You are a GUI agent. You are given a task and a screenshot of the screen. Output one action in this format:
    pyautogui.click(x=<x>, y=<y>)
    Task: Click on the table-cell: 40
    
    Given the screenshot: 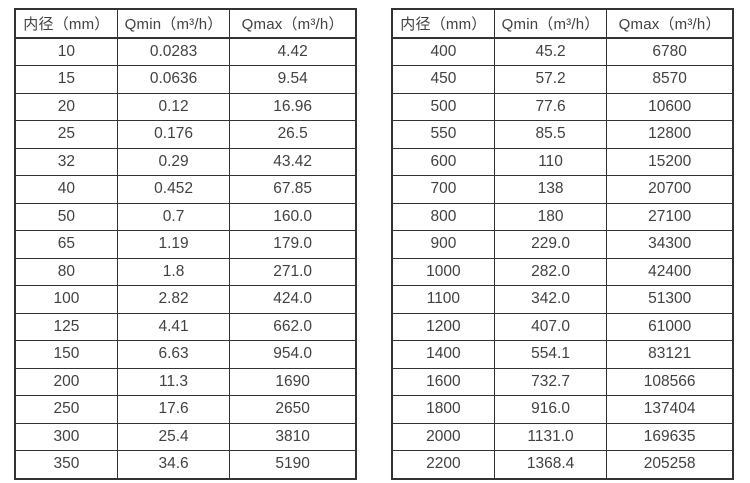 What is the action you would take?
    pyautogui.click(x=66, y=189)
    